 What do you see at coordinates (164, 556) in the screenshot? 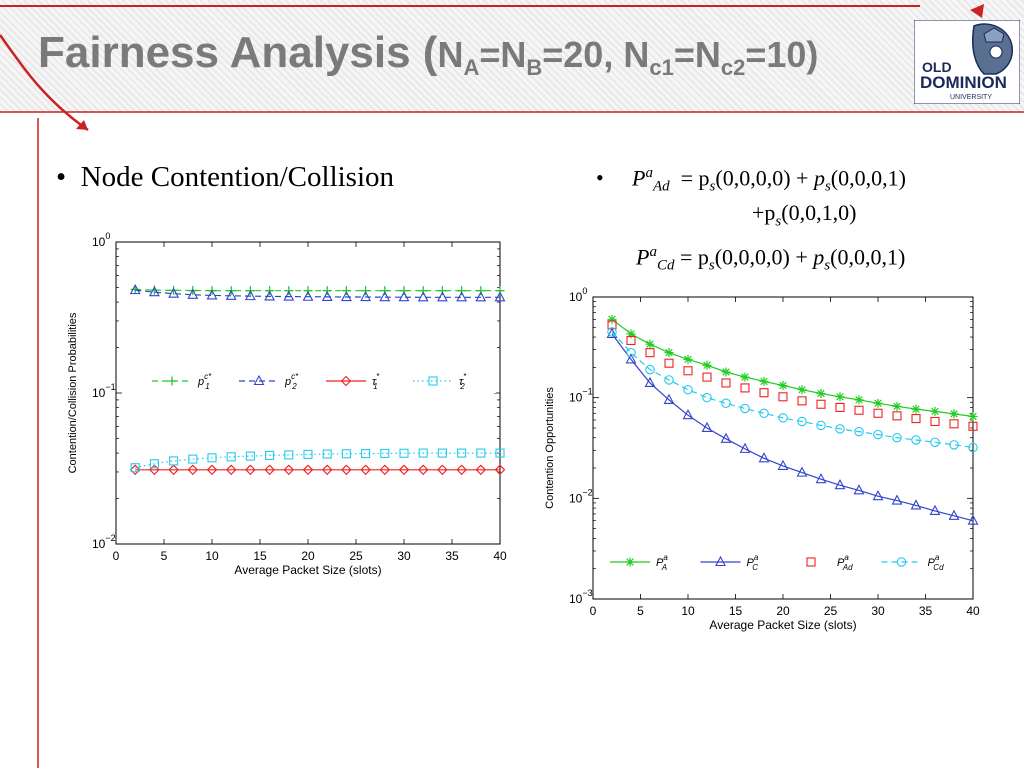
I see `x-tick-label: 5` at bounding box center [164, 556].